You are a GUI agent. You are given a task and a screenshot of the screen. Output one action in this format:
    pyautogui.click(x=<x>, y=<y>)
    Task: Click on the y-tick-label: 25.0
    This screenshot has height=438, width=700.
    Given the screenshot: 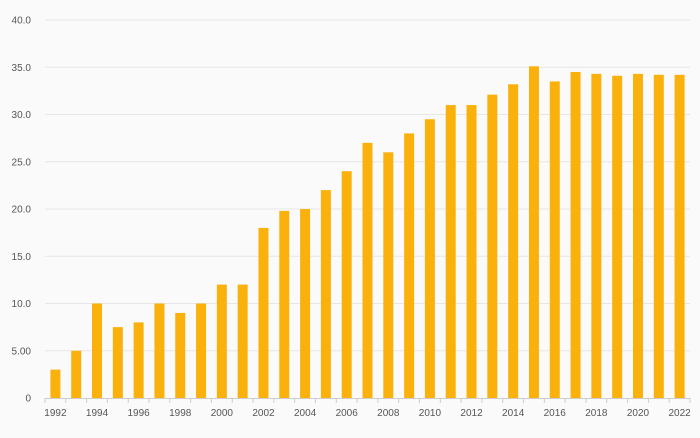 What is the action you would take?
    pyautogui.click(x=22, y=162)
    